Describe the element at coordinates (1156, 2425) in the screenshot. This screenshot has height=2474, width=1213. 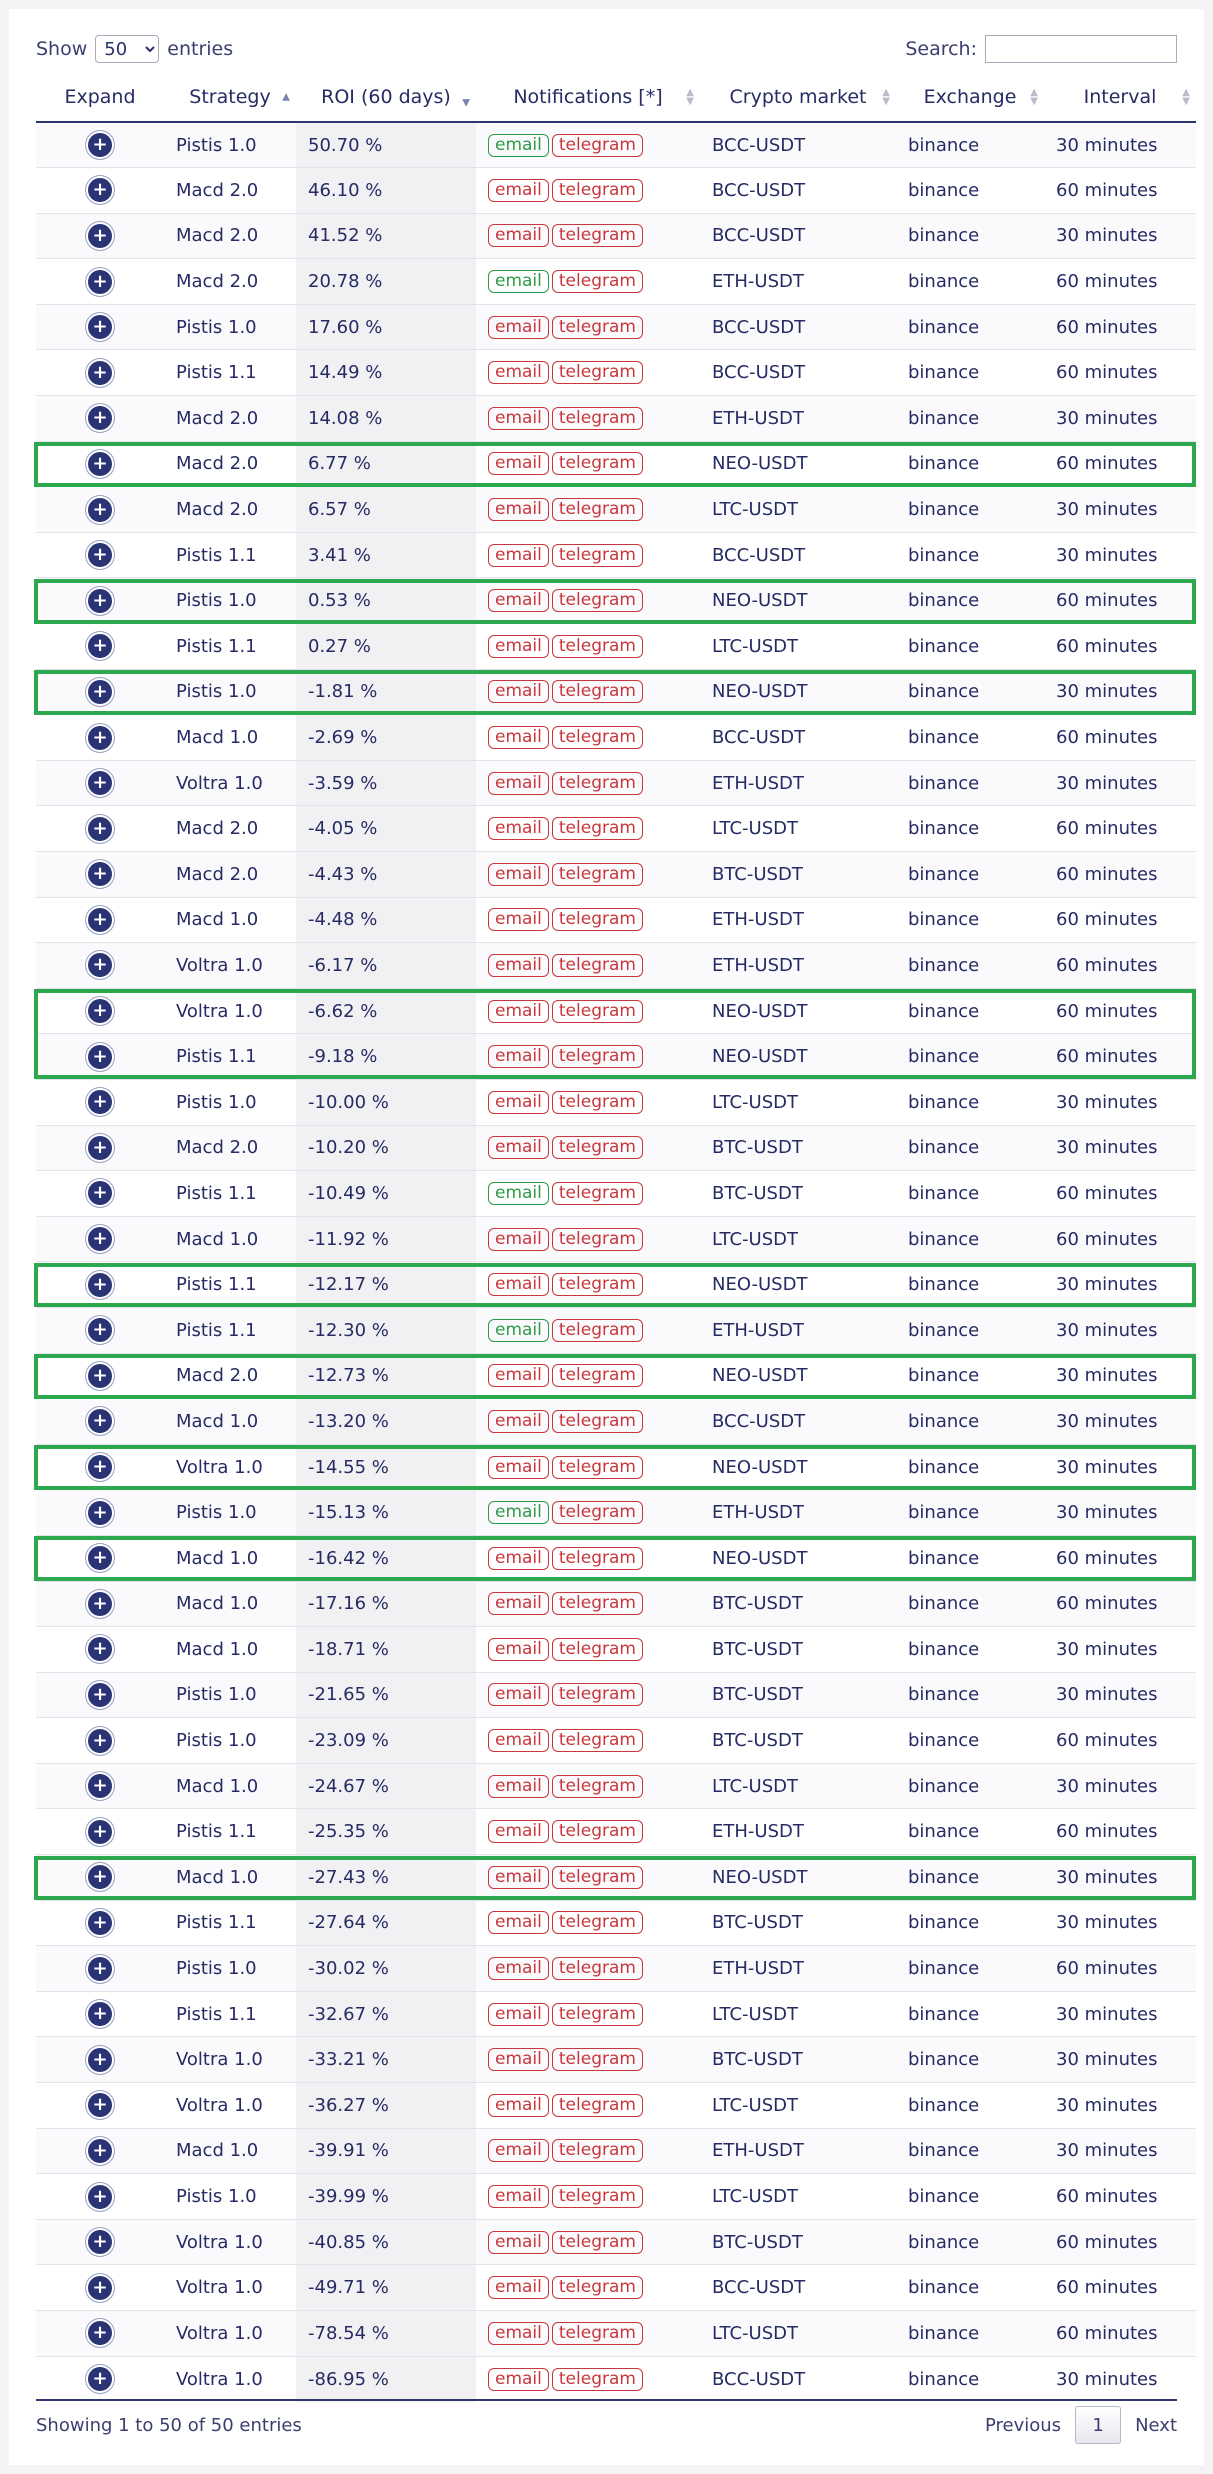
I see `next-button: Next` at that location.